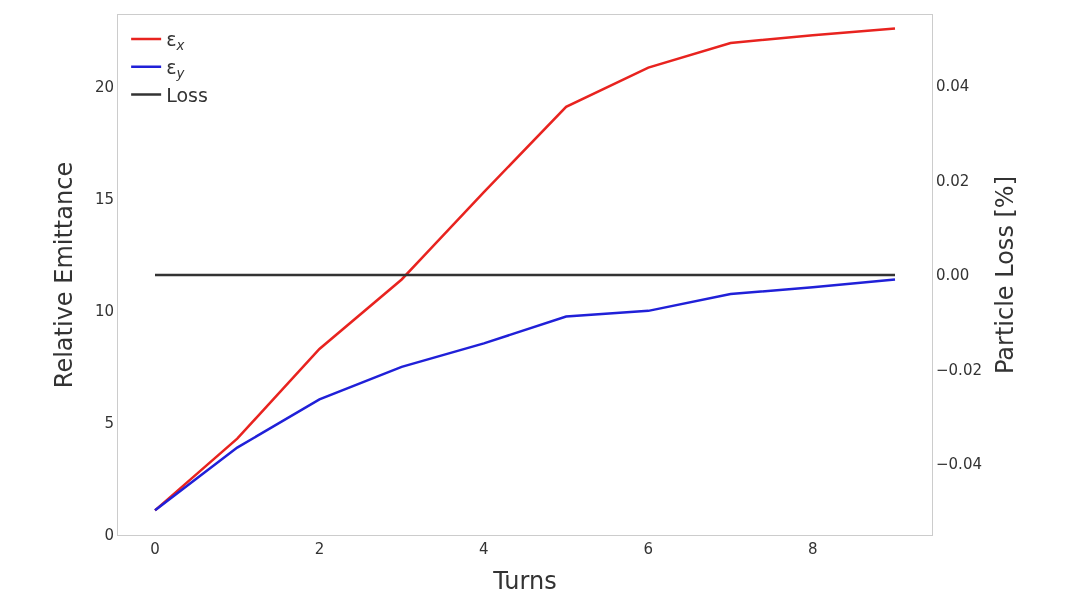 This screenshot has width=1069, height=607. What do you see at coordinates (959, 464) in the screenshot?
I see `y2-tick-label: −0.04` at bounding box center [959, 464].